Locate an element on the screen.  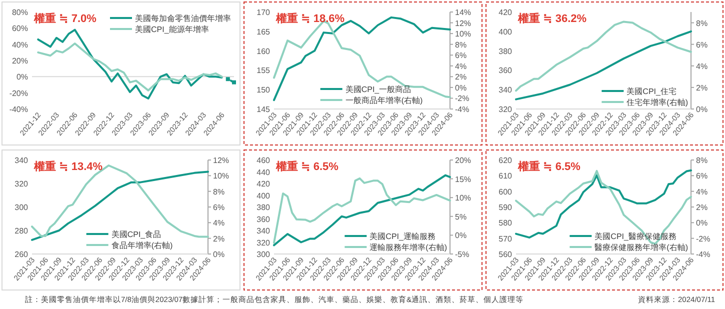
y-tick-label: 280 is located at coordinates (21, 231).